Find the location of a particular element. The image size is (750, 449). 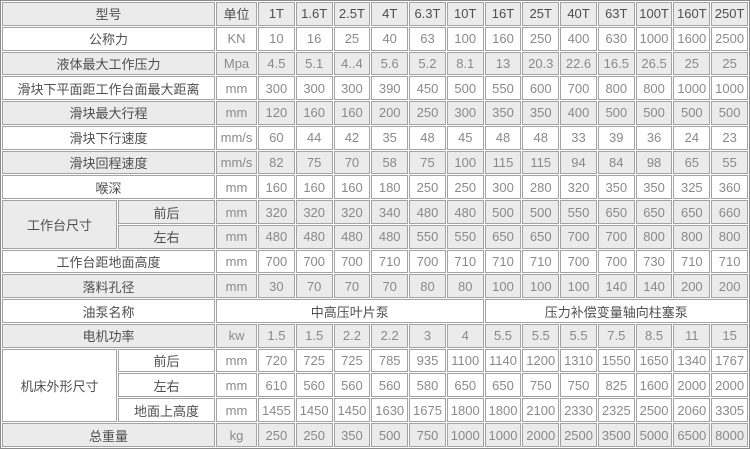

model-column-header: 2.5T is located at coordinates (352, 14).